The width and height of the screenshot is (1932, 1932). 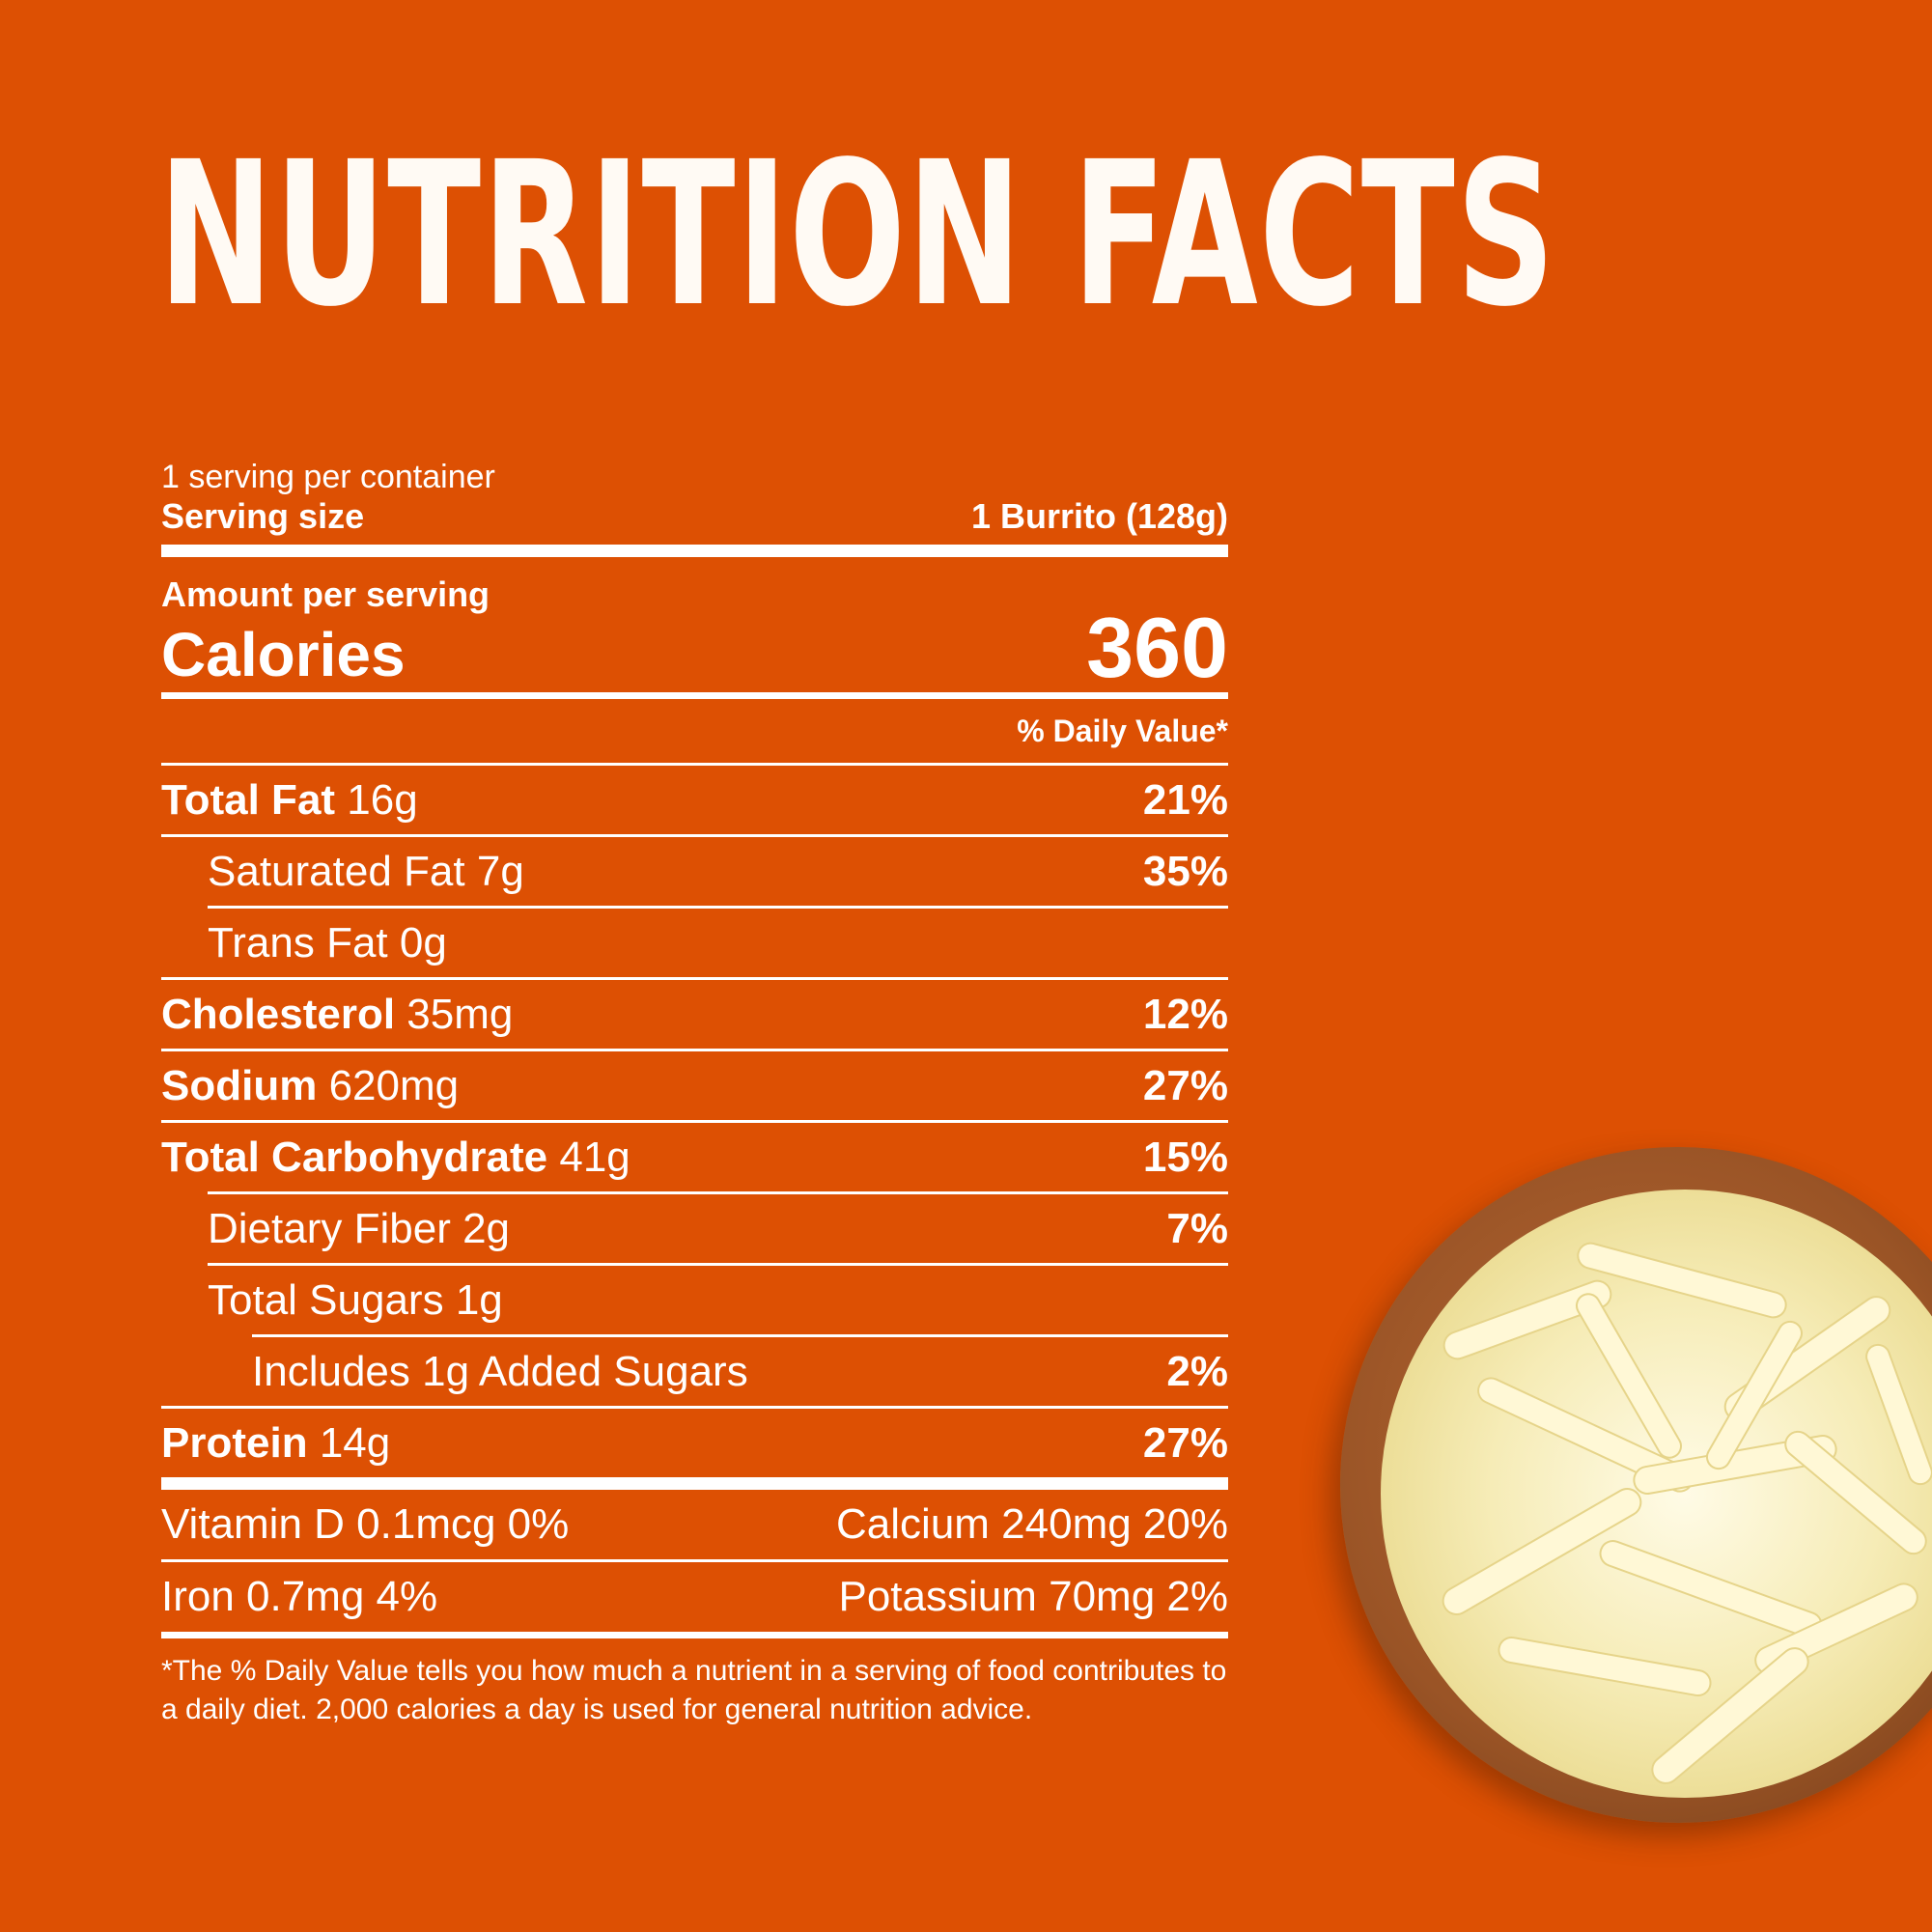 What do you see at coordinates (355, 1157) in the screenshot?
I see `nutrient-name: Total Carbohydrate` at bounding box center [355, 1157].